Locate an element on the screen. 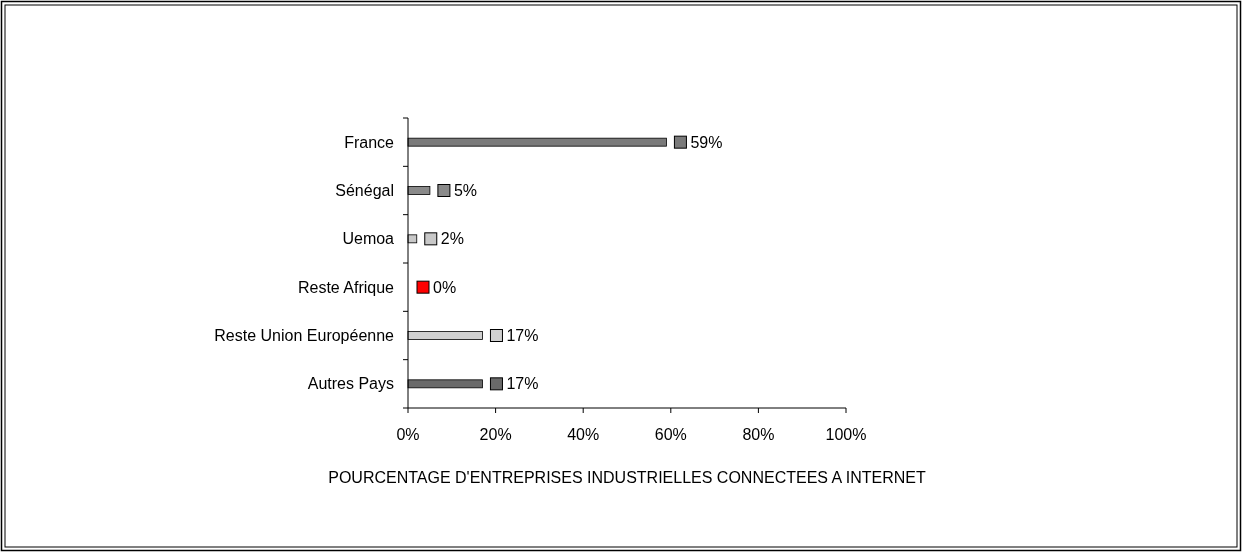 The image size is (1242, 552). data-label: 2% is located at coordinates (452, 239).